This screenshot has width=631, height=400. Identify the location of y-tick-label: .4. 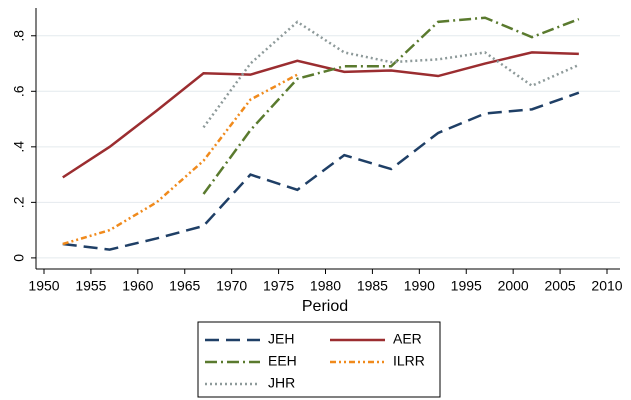
(19, 147).